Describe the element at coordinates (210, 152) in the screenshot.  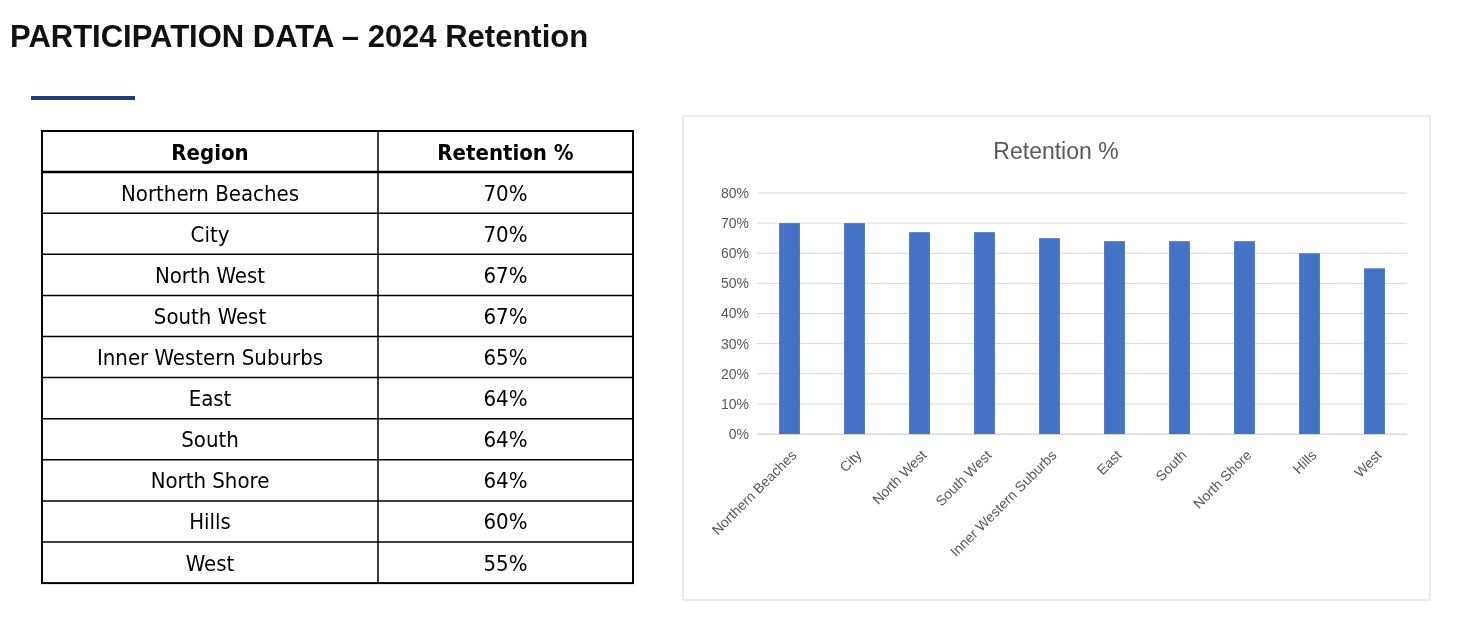
I see `text: Region` at that location.